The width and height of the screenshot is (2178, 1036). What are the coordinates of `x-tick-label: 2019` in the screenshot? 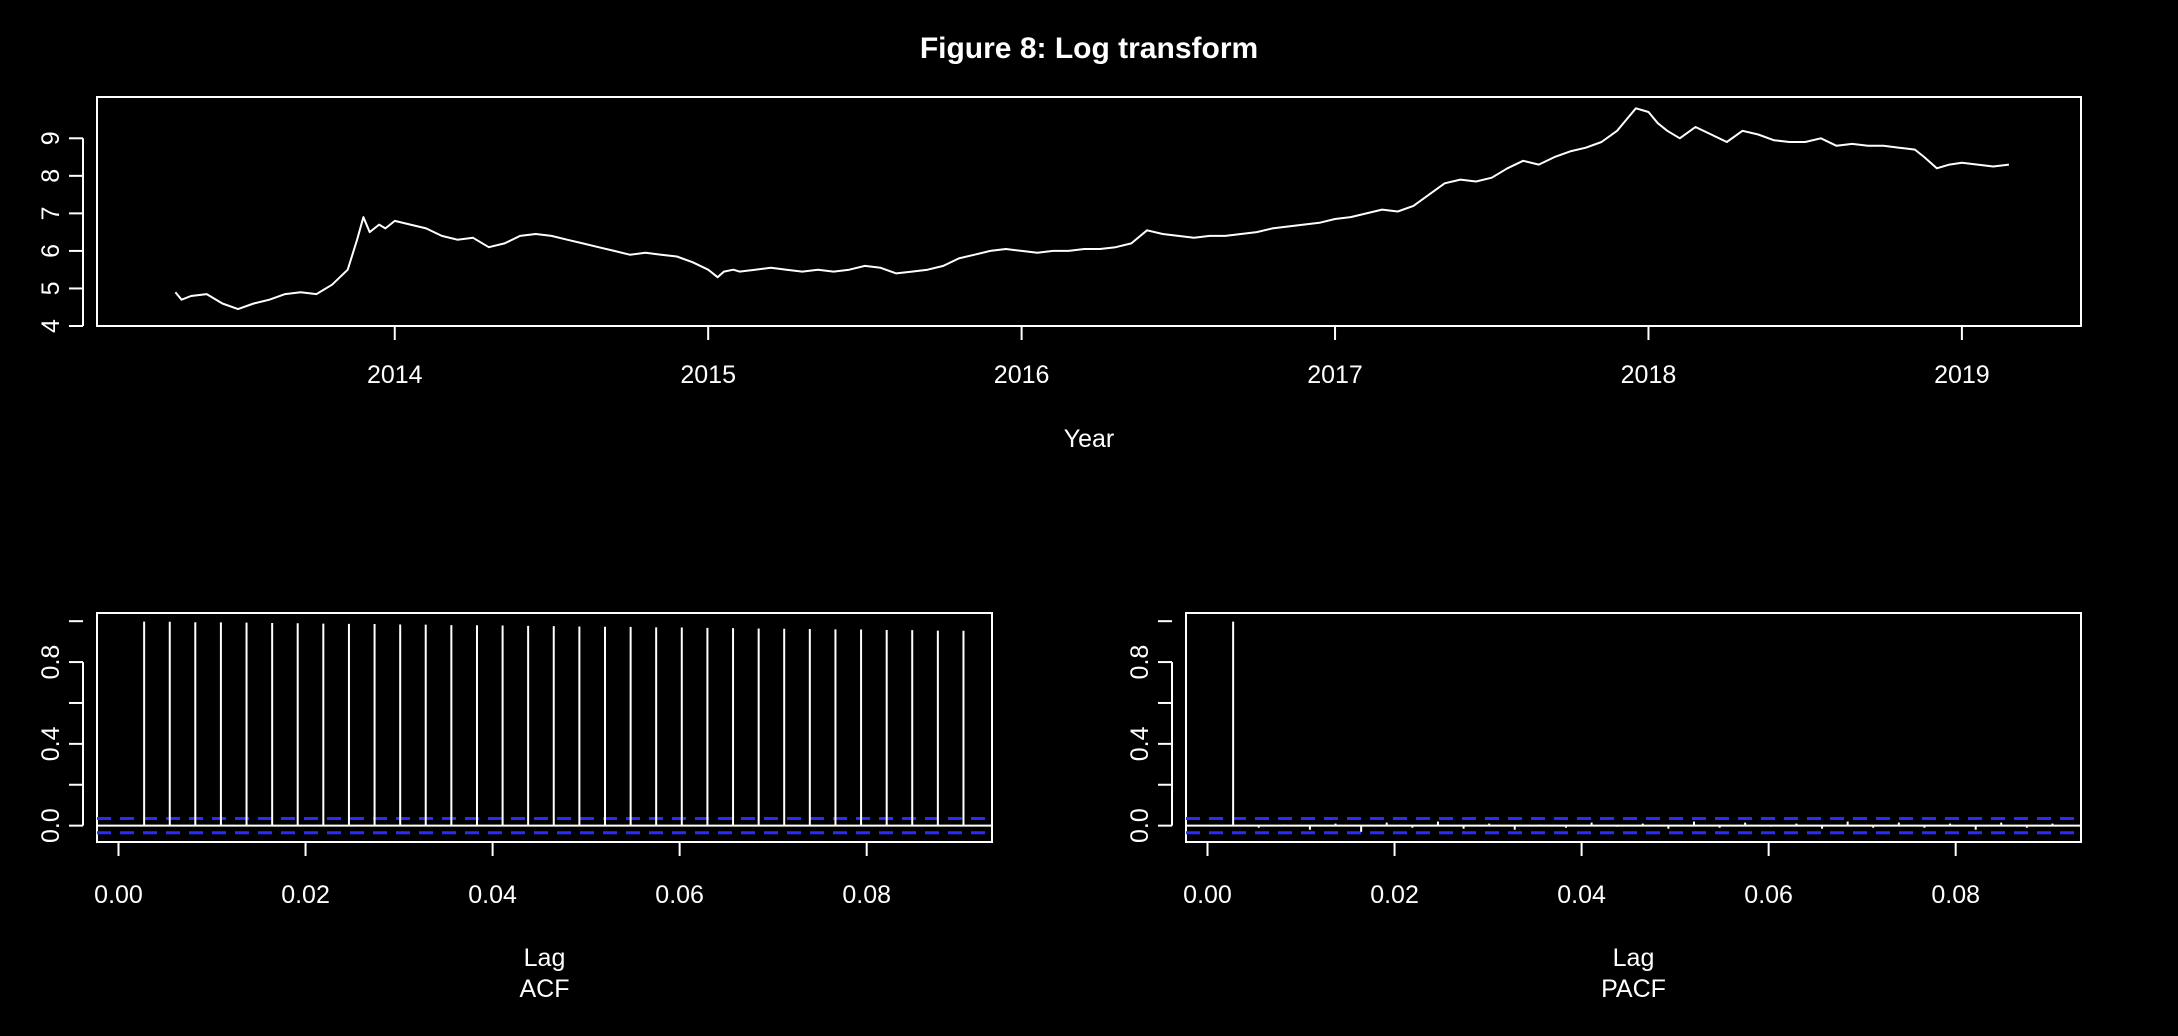 It's located at (1962, 375).